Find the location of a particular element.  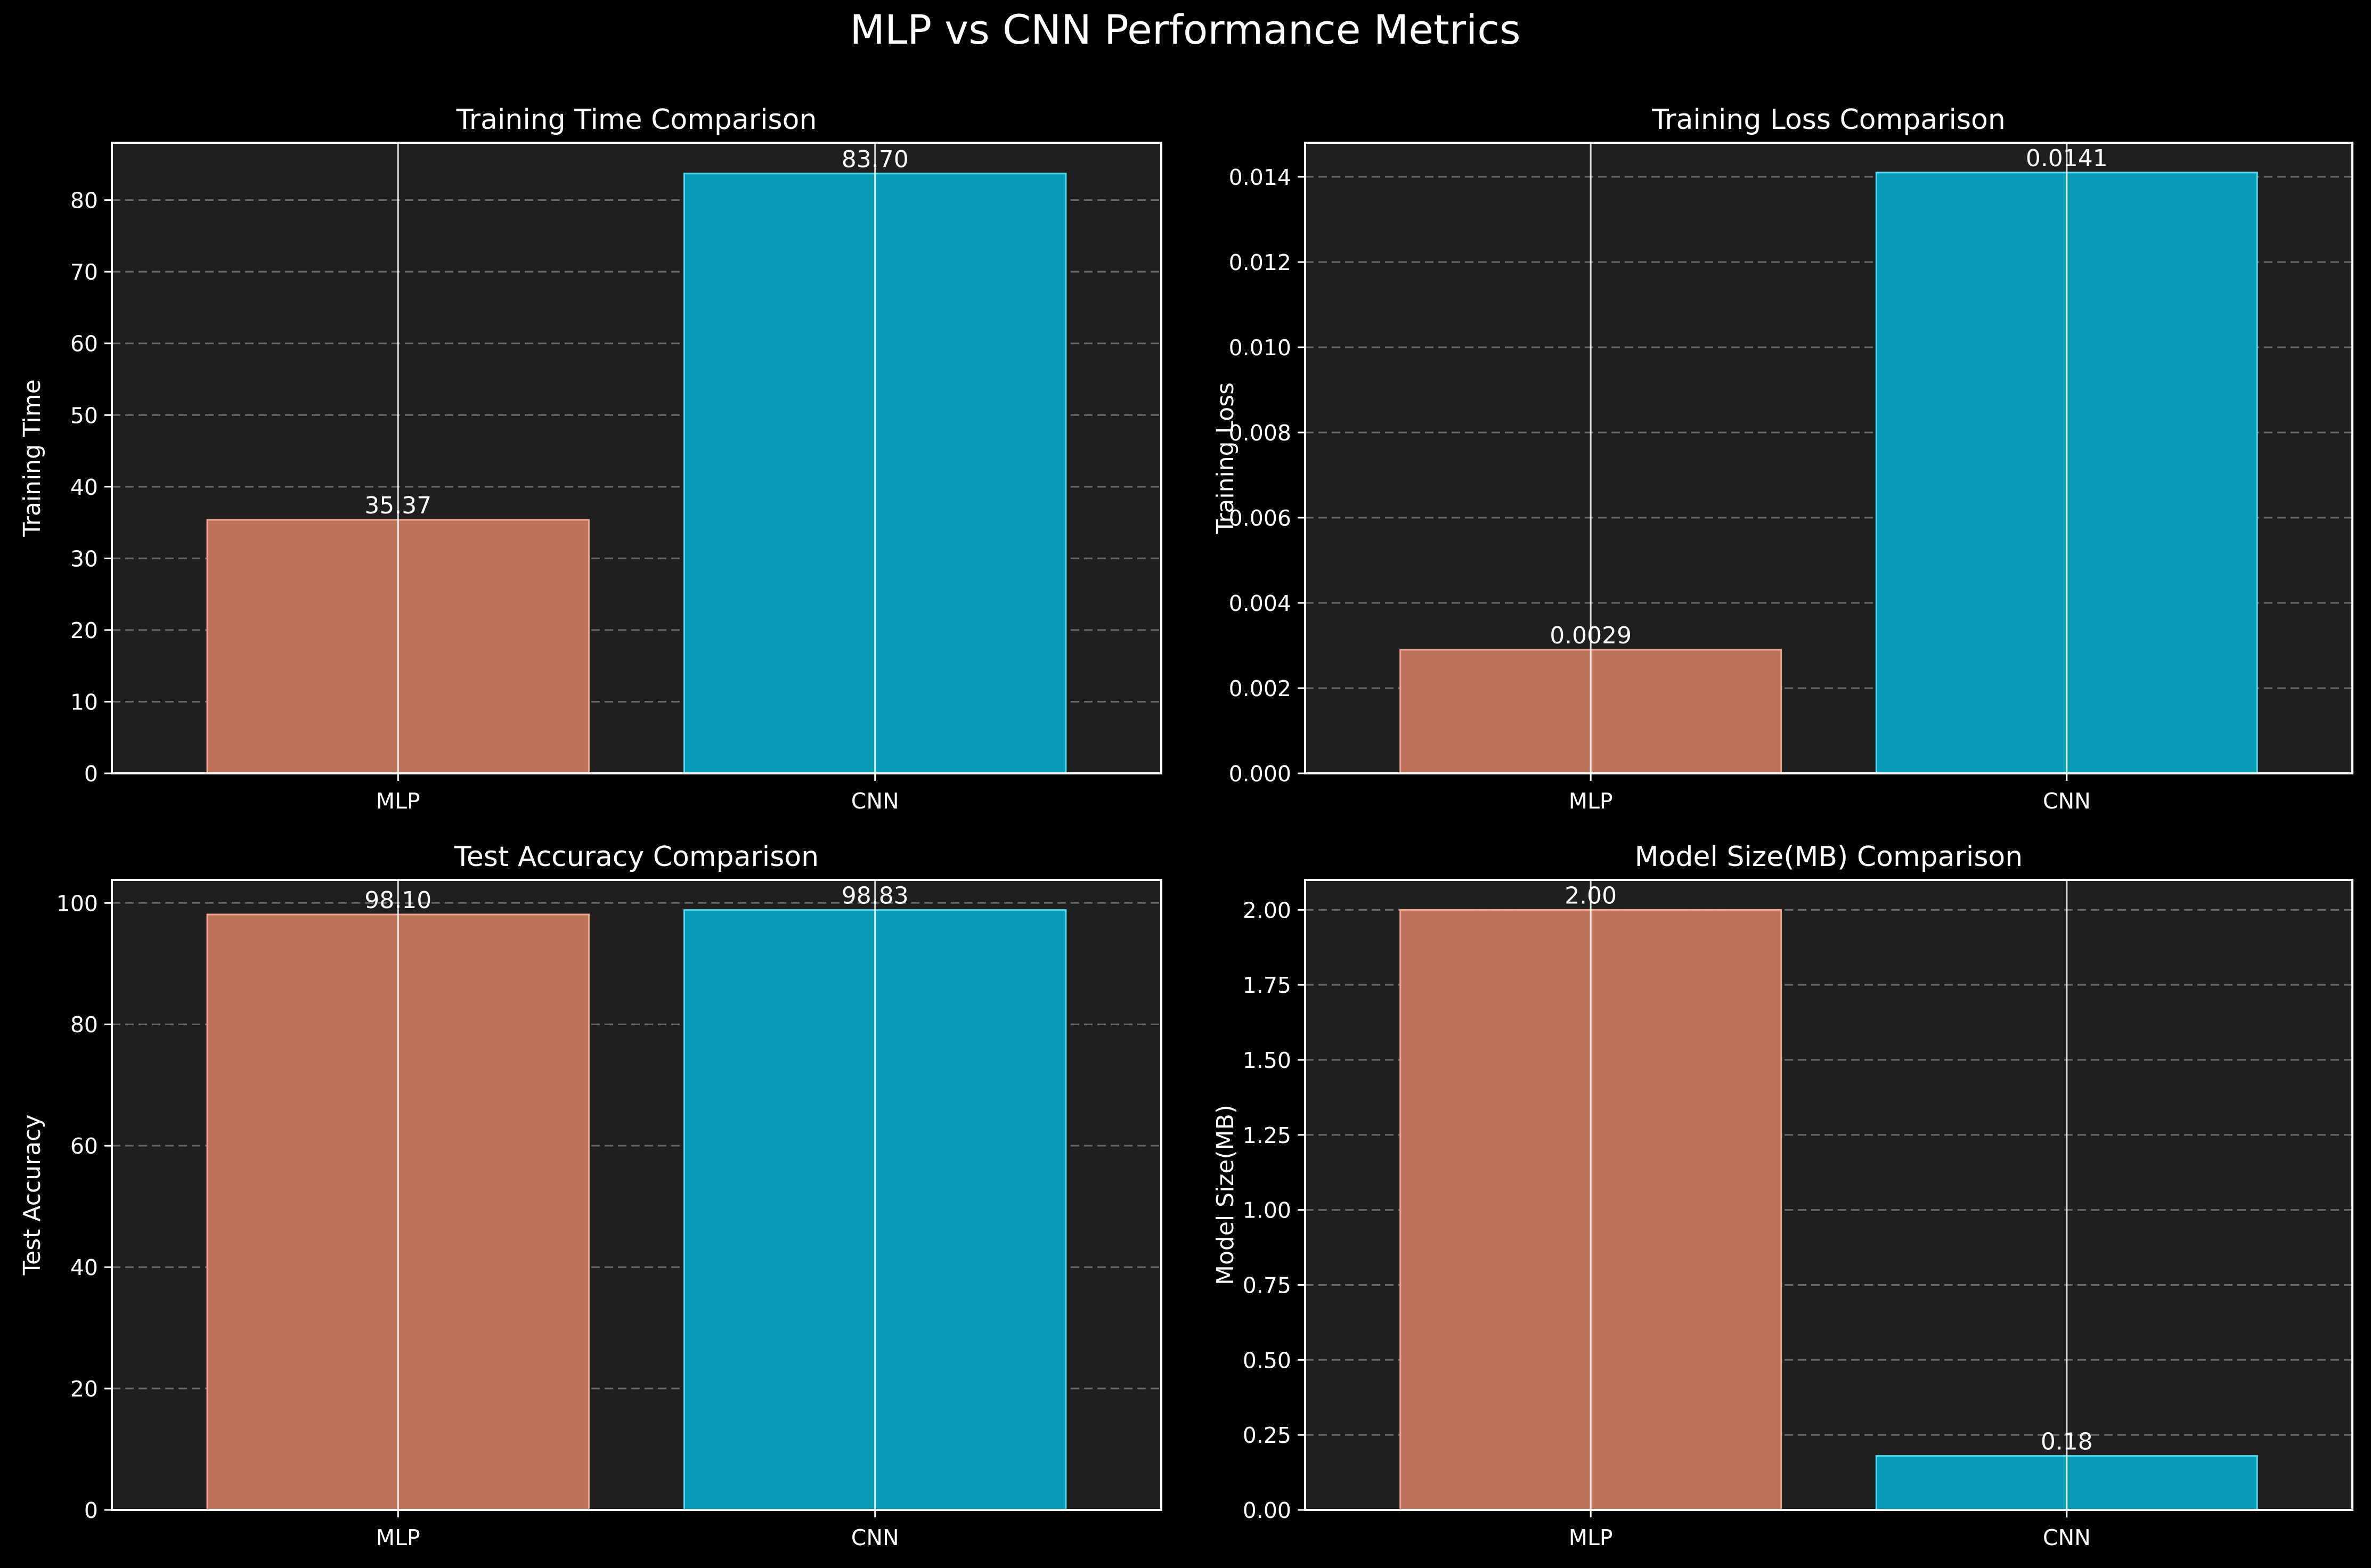

y-tick-label: 0.002 is located at coordinates (1260, 689).